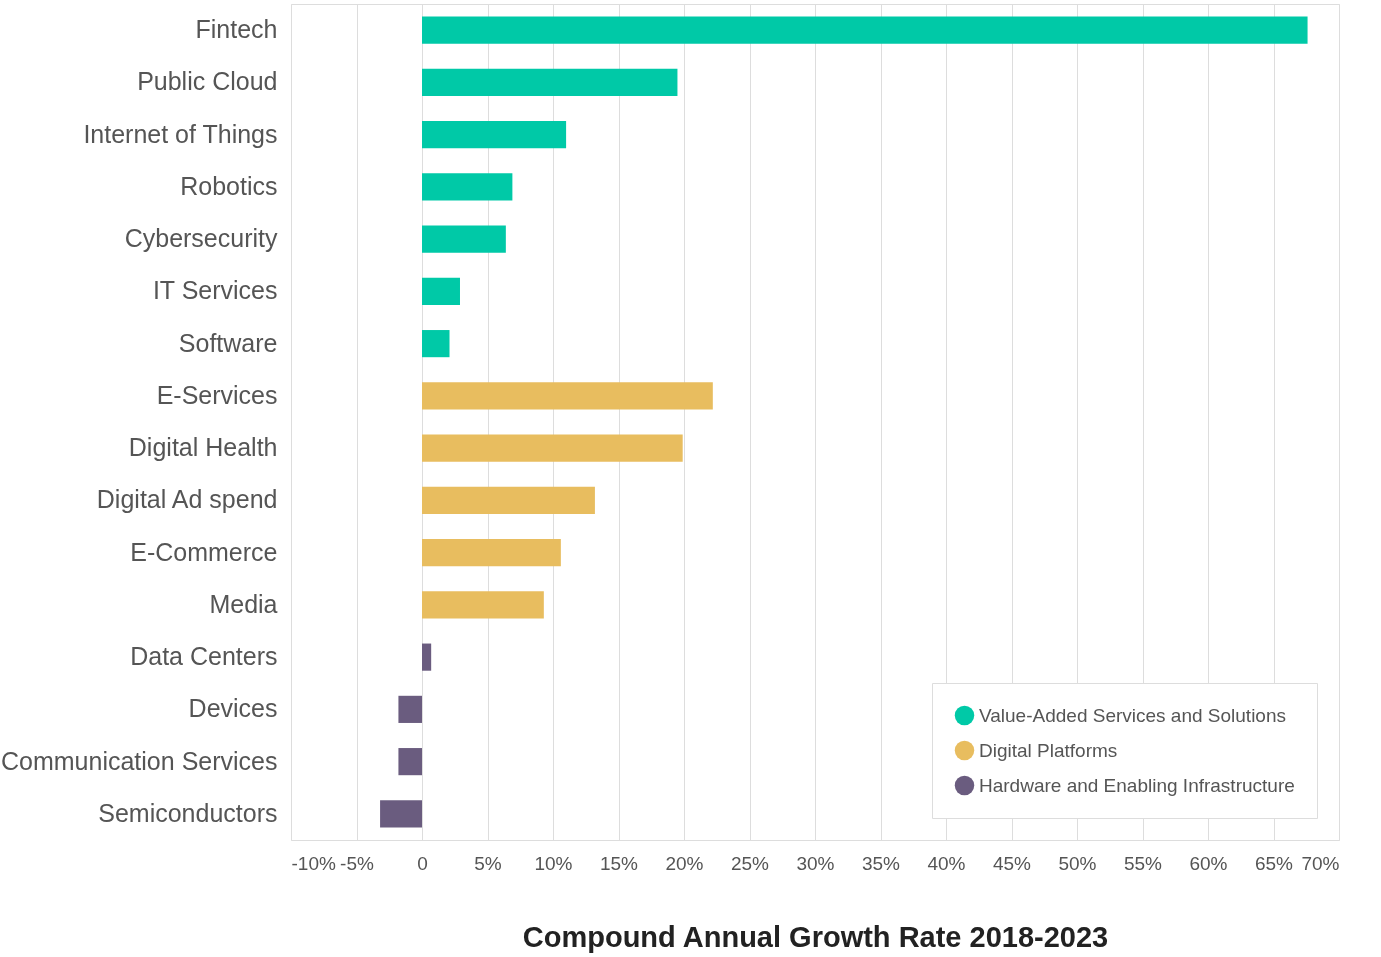 The width and height of the screenshot is (1381, 957). Describe the element at coordinates (553, 863) in the screenshot. I see `x-tick-label: 10%` at that location.